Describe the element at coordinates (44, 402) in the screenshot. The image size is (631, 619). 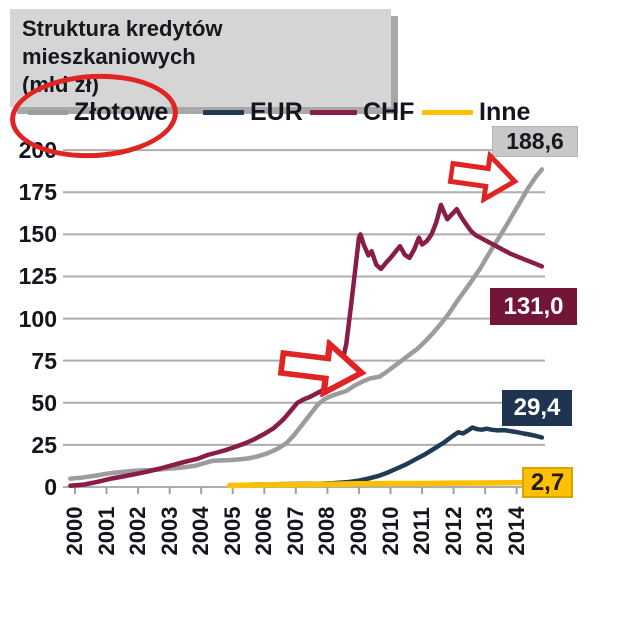
I see `y-tick-label-50: 50` at that location.